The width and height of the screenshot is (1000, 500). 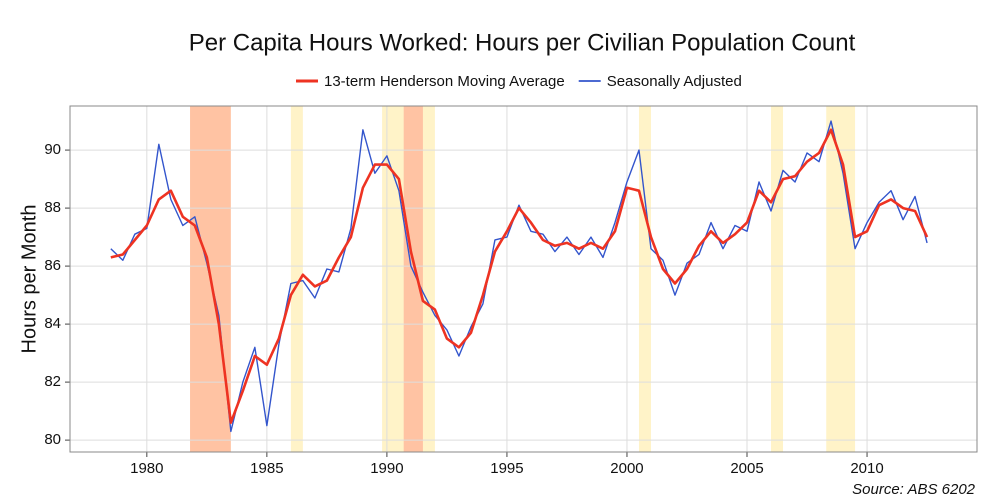 What do you see at coordinates (52, 323) in the screenshot?
I see `y-tick-label: 84` at bounding box center [52, 323].